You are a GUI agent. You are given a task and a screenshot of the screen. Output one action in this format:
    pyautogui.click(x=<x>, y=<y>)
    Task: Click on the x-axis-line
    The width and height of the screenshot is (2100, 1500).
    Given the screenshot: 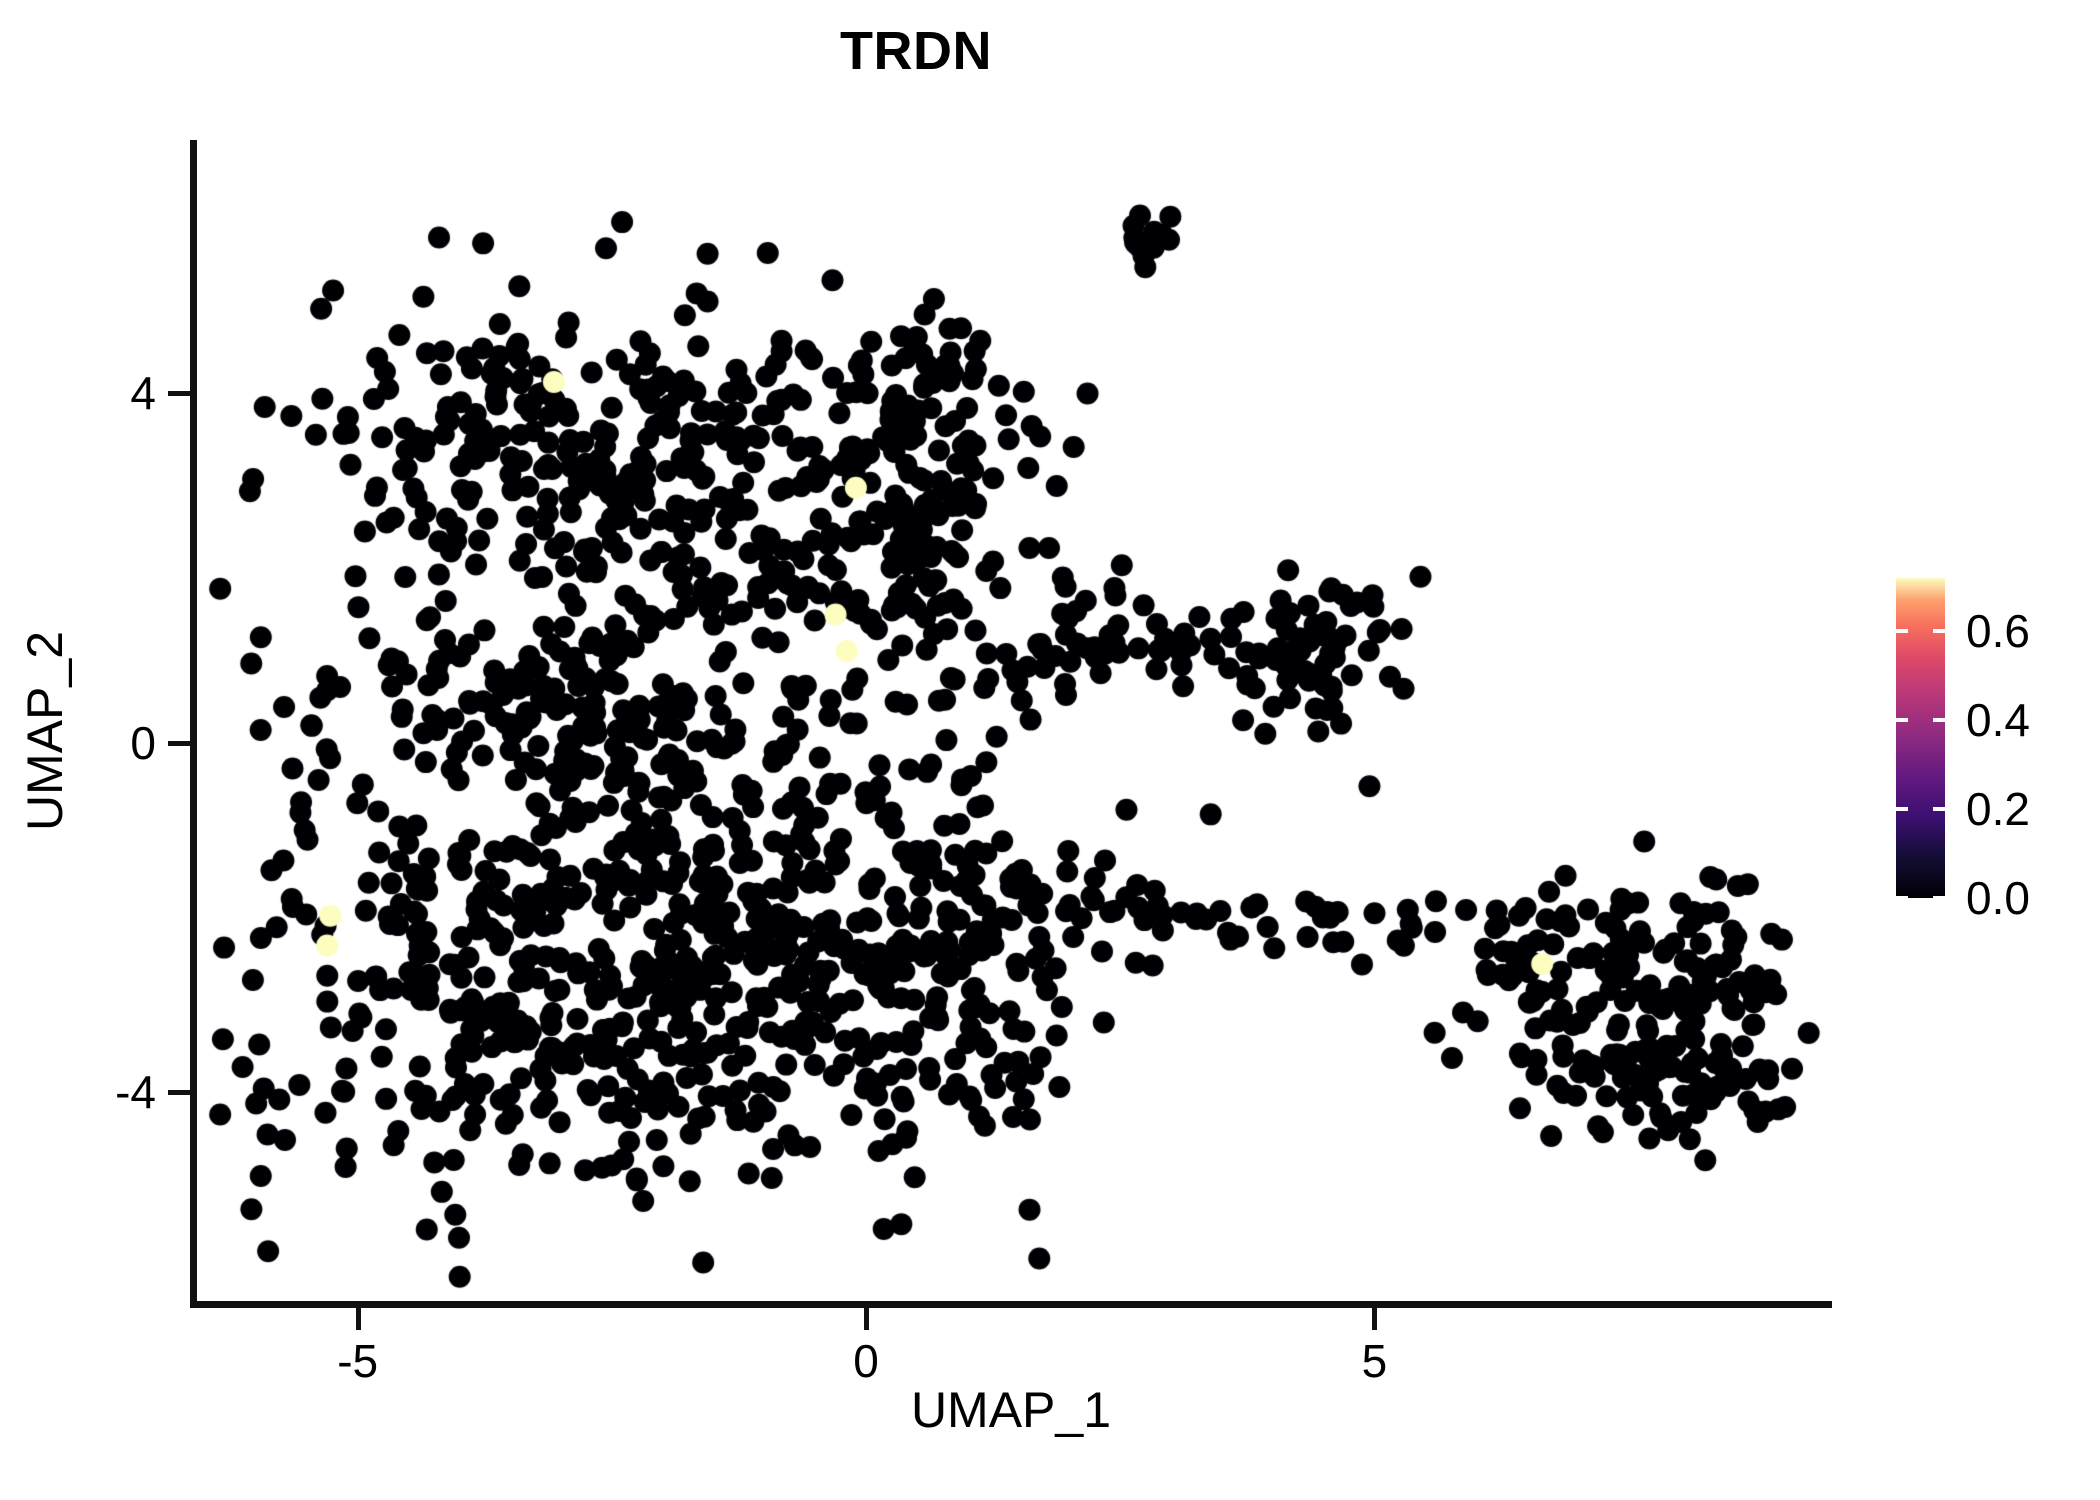 What is the action you would take?
    pyautogui.click(x=1011, y=1304)
    